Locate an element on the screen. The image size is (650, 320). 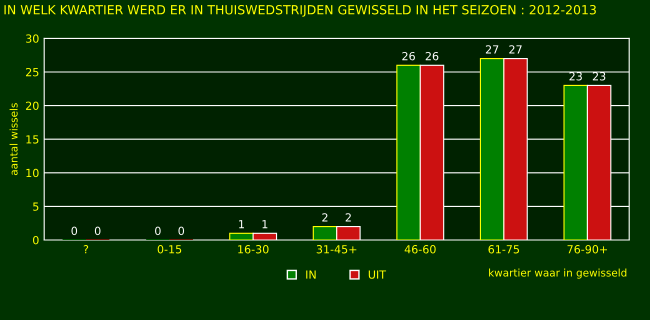
x-tick-label: 16-30 is located at coordinates (253, 249).